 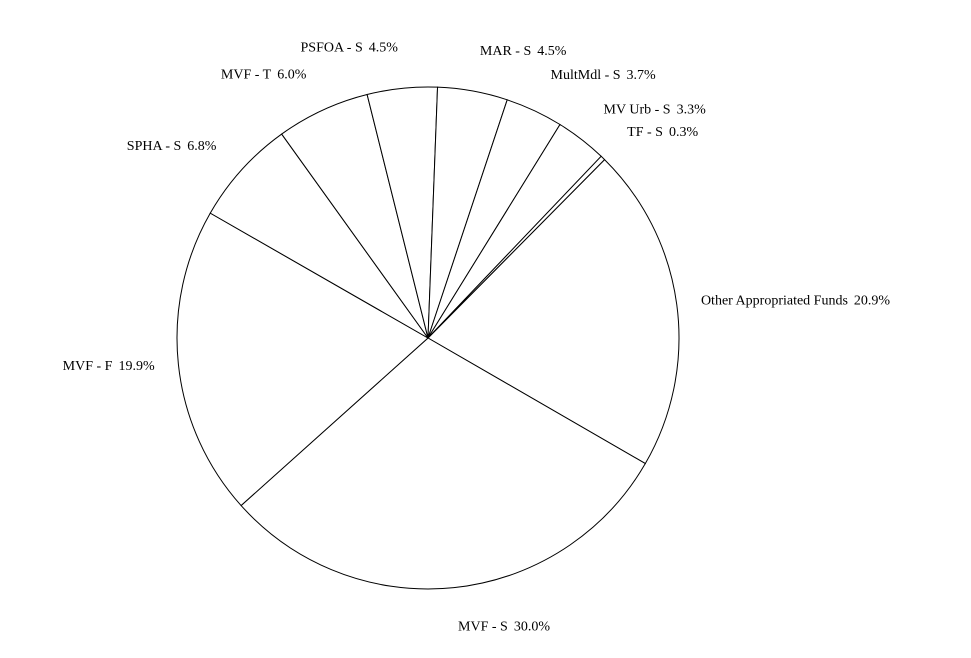 What do you see at coordinates (532, 627) in the screenshot?
I see `slice-value: 30.0%` at bounding box center [532, 627].